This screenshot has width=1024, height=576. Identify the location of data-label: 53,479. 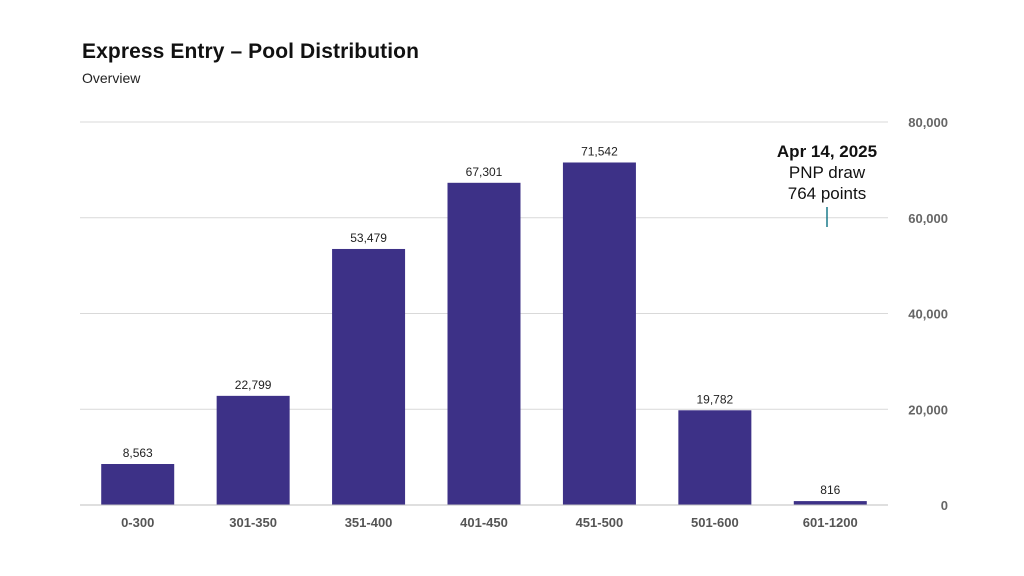
(368, 238).